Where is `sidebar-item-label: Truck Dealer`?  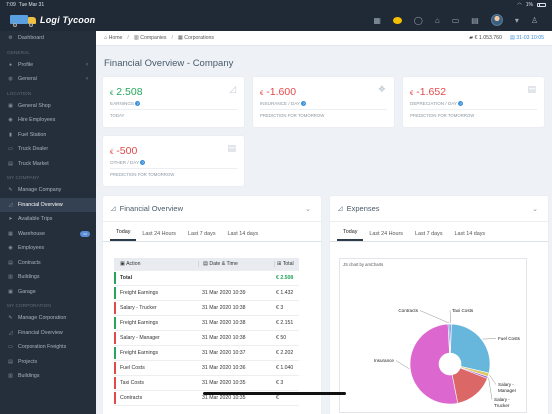
sidebar-item-label: Truck Dealer is located at coordinates (33, 149).